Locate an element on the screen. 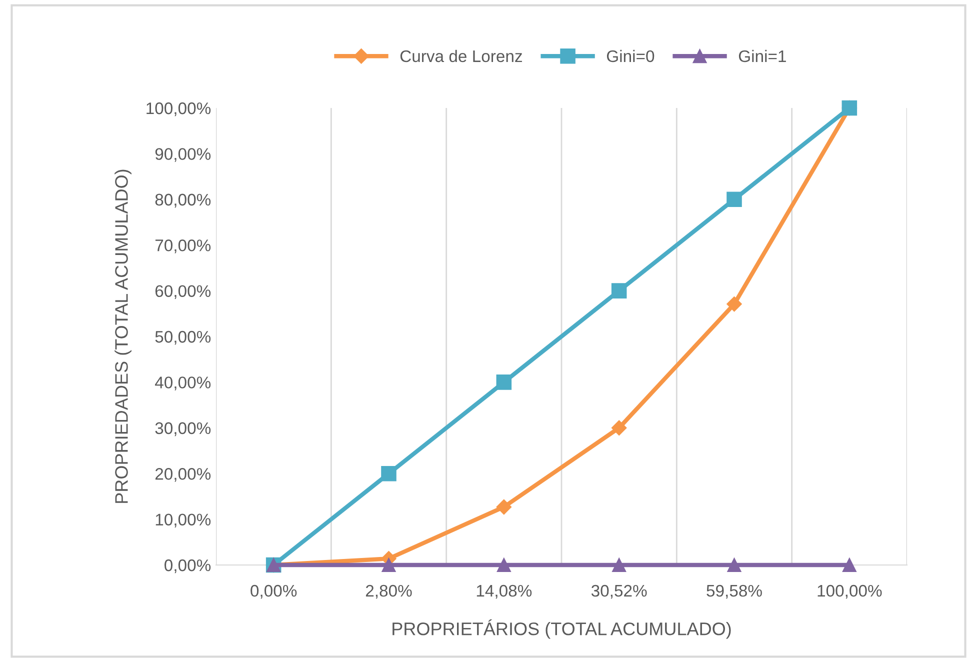 The height and width of the screenshot is (662, 977). legend-label: Gini=1 is located at coordinates (762, 56).